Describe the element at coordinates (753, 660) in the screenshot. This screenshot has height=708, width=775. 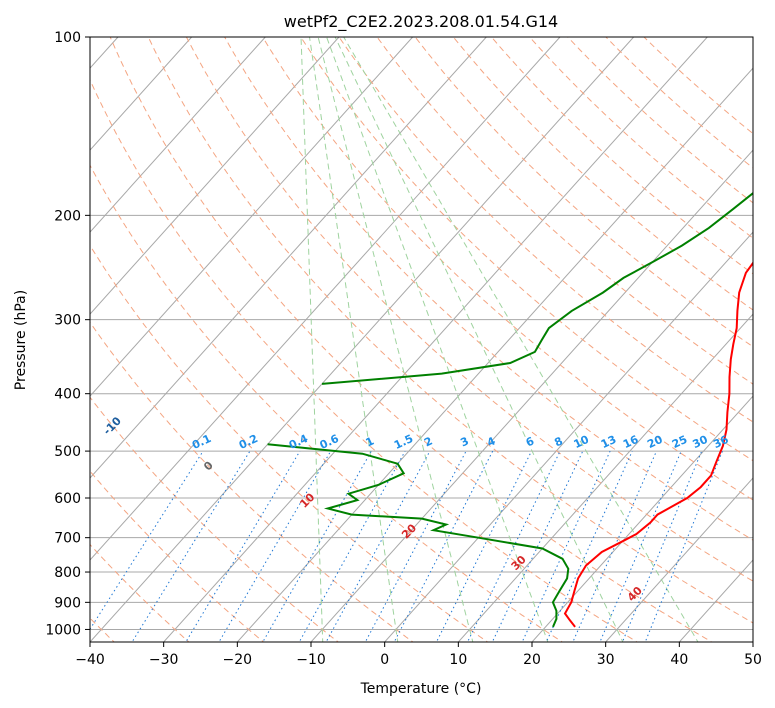
I see `x-tick-label: 50` at that location.